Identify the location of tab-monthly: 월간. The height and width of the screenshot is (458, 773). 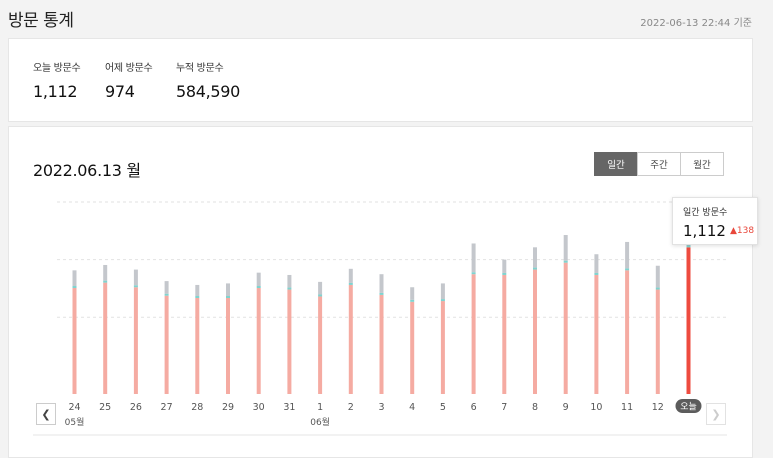
(702, 164).